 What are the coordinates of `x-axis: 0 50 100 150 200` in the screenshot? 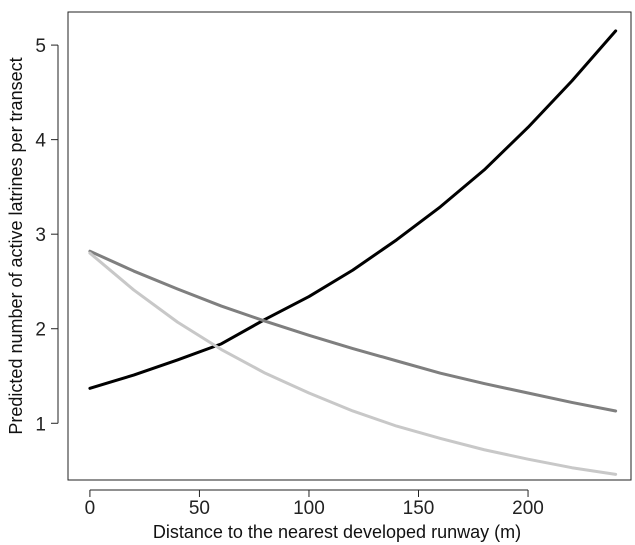 It's located at (314, 504).